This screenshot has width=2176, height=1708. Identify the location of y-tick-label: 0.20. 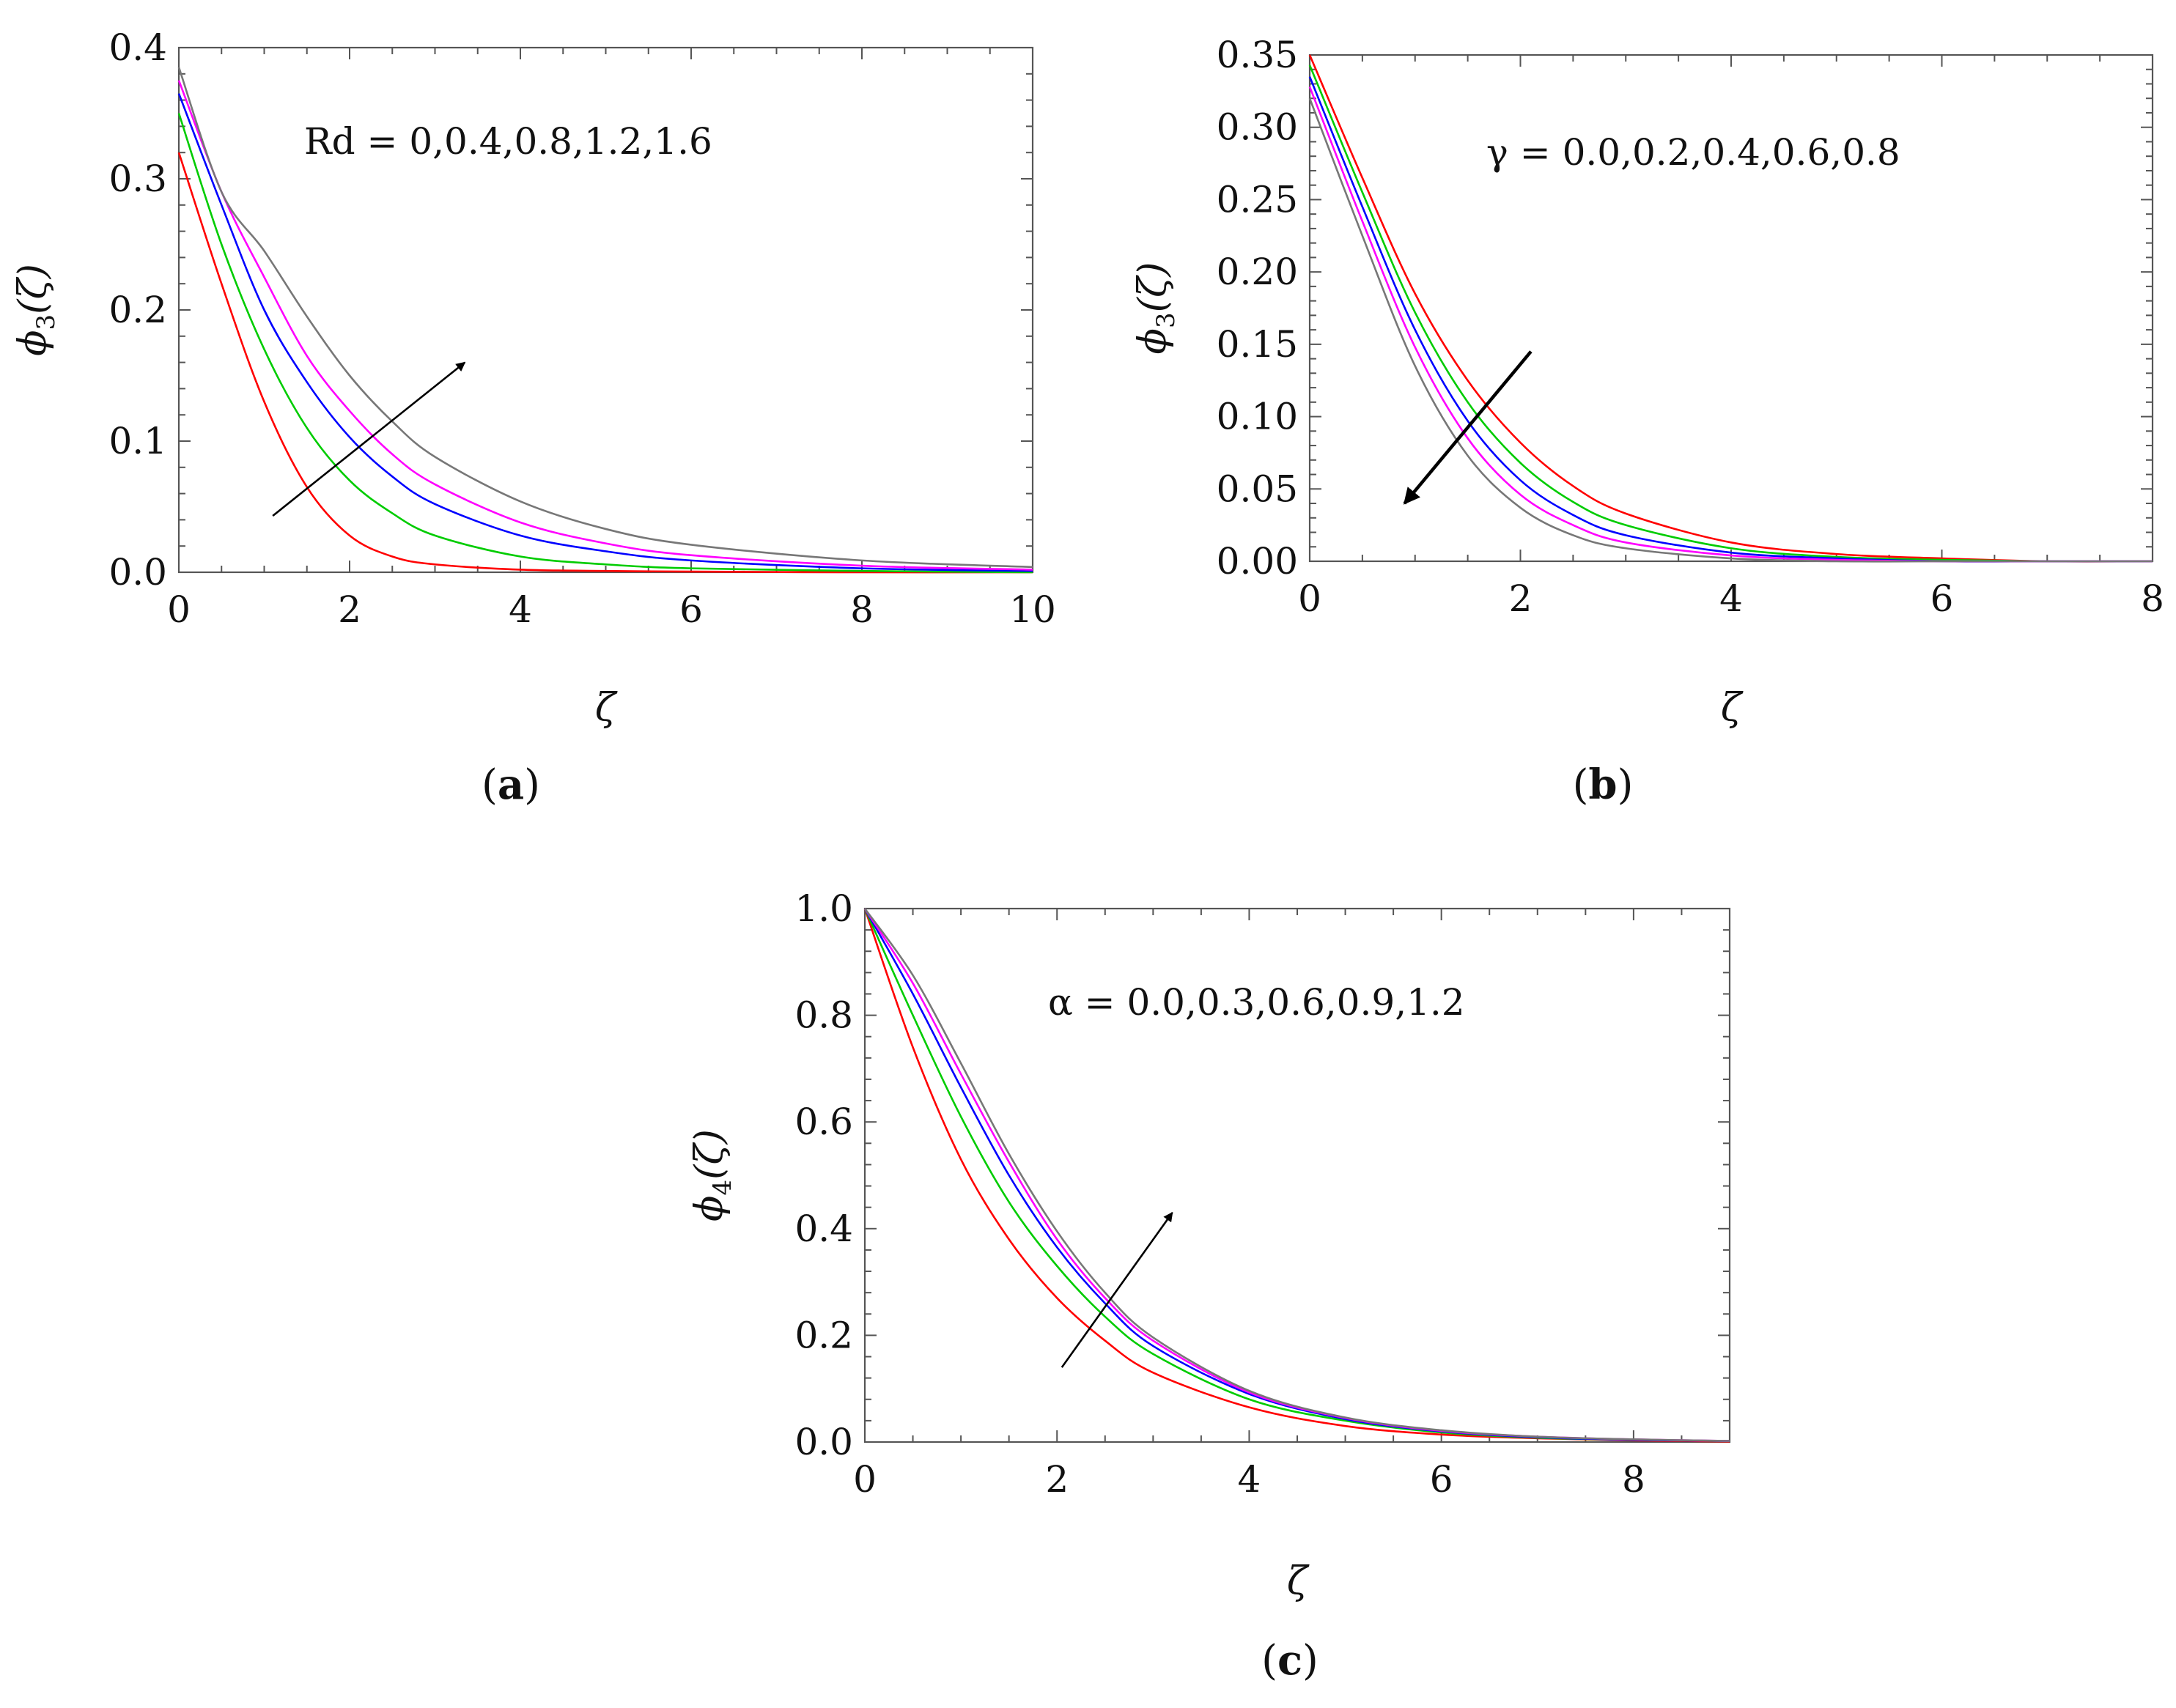
(1257, 272).